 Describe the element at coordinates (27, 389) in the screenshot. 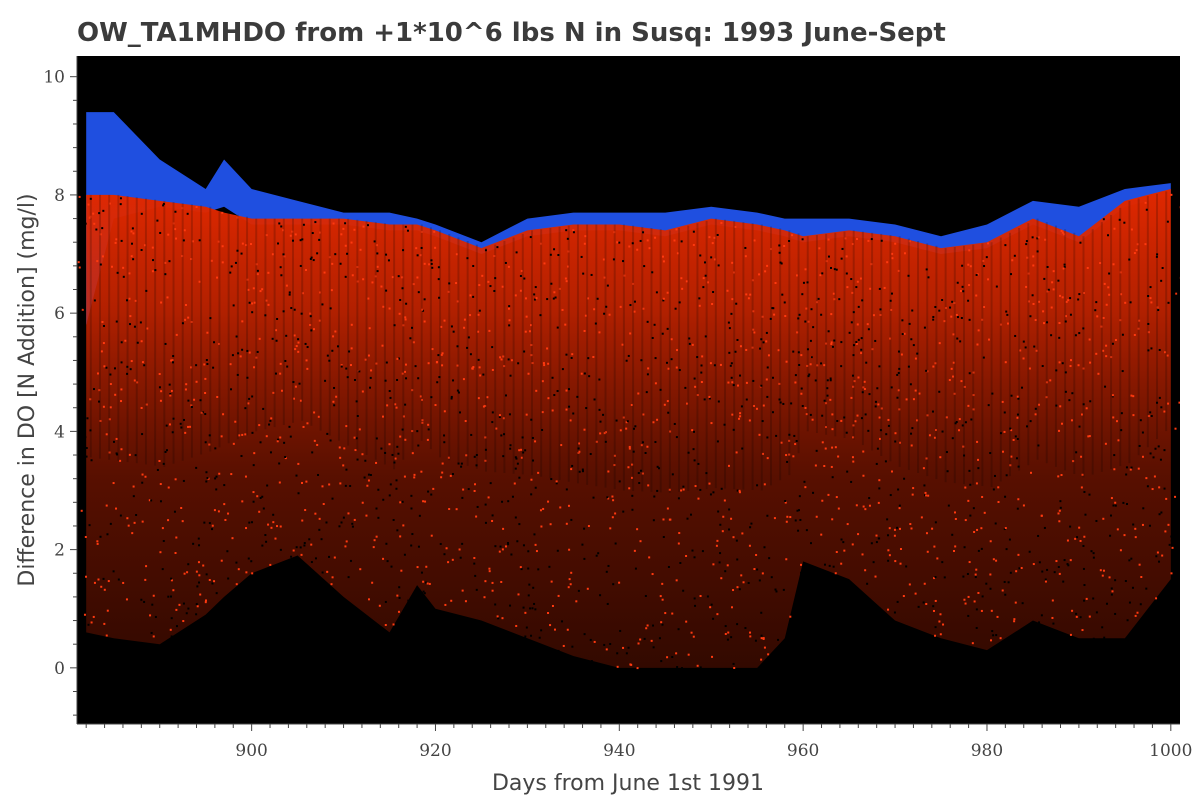

I see `y-axis-label: Difference in DO [N Addition] (mg/l)` at that location.